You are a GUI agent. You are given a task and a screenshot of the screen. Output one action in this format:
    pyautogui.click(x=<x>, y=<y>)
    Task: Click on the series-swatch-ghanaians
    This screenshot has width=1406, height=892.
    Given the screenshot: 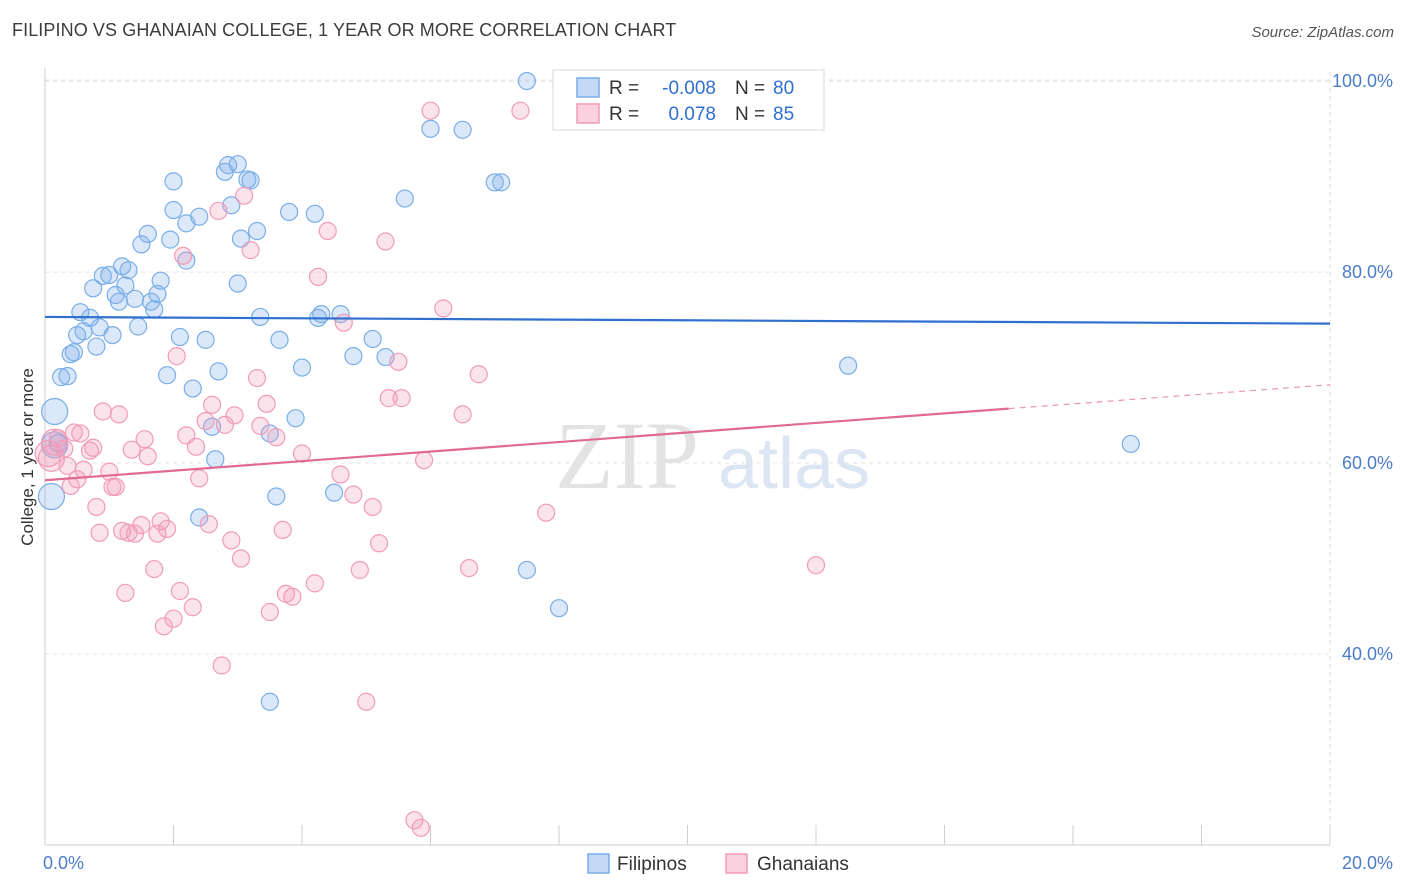 What is the action you would take?
    pyautogui.click(x=736, y=863)
    